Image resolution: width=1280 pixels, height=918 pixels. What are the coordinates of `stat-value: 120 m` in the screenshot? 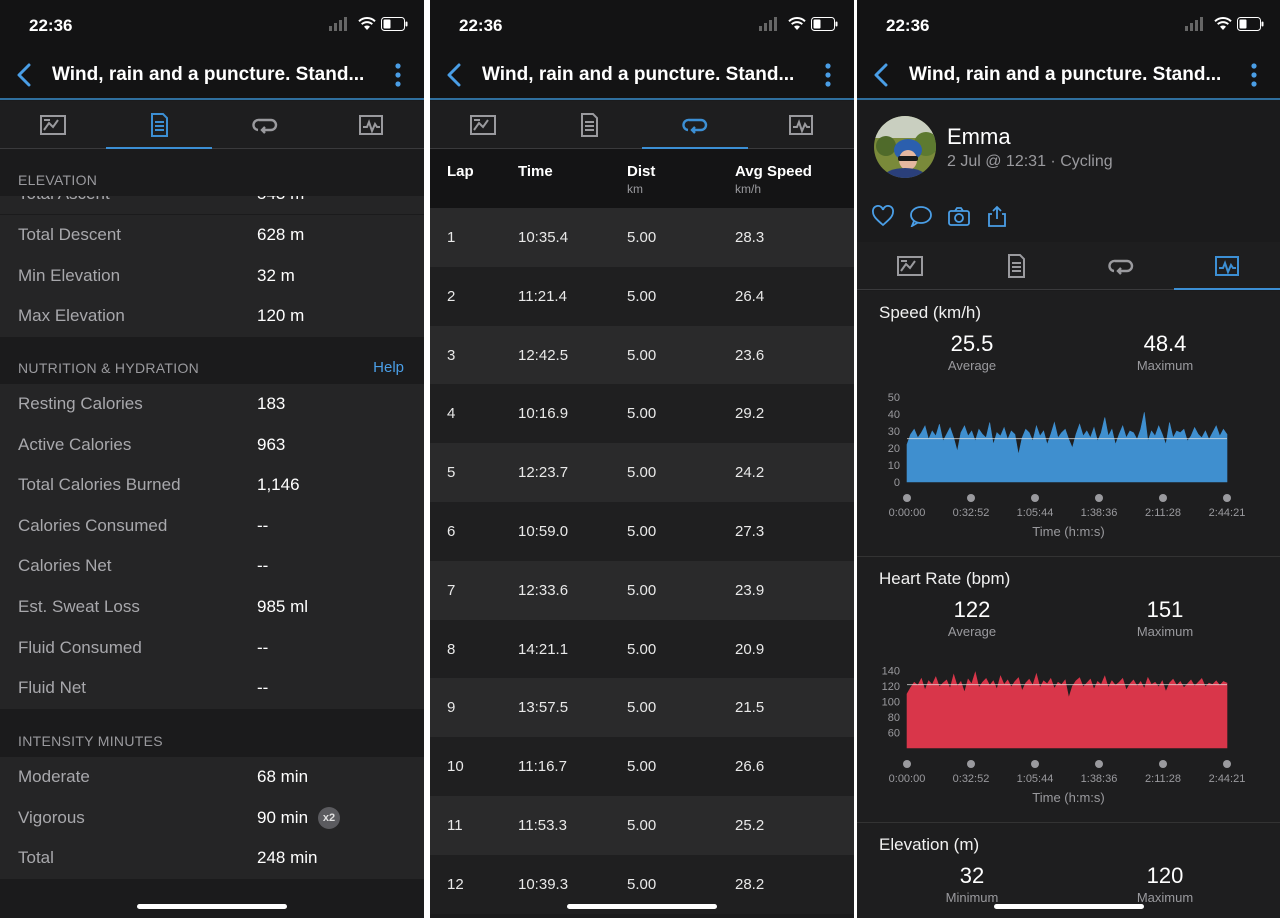 It's located at (281, 316).